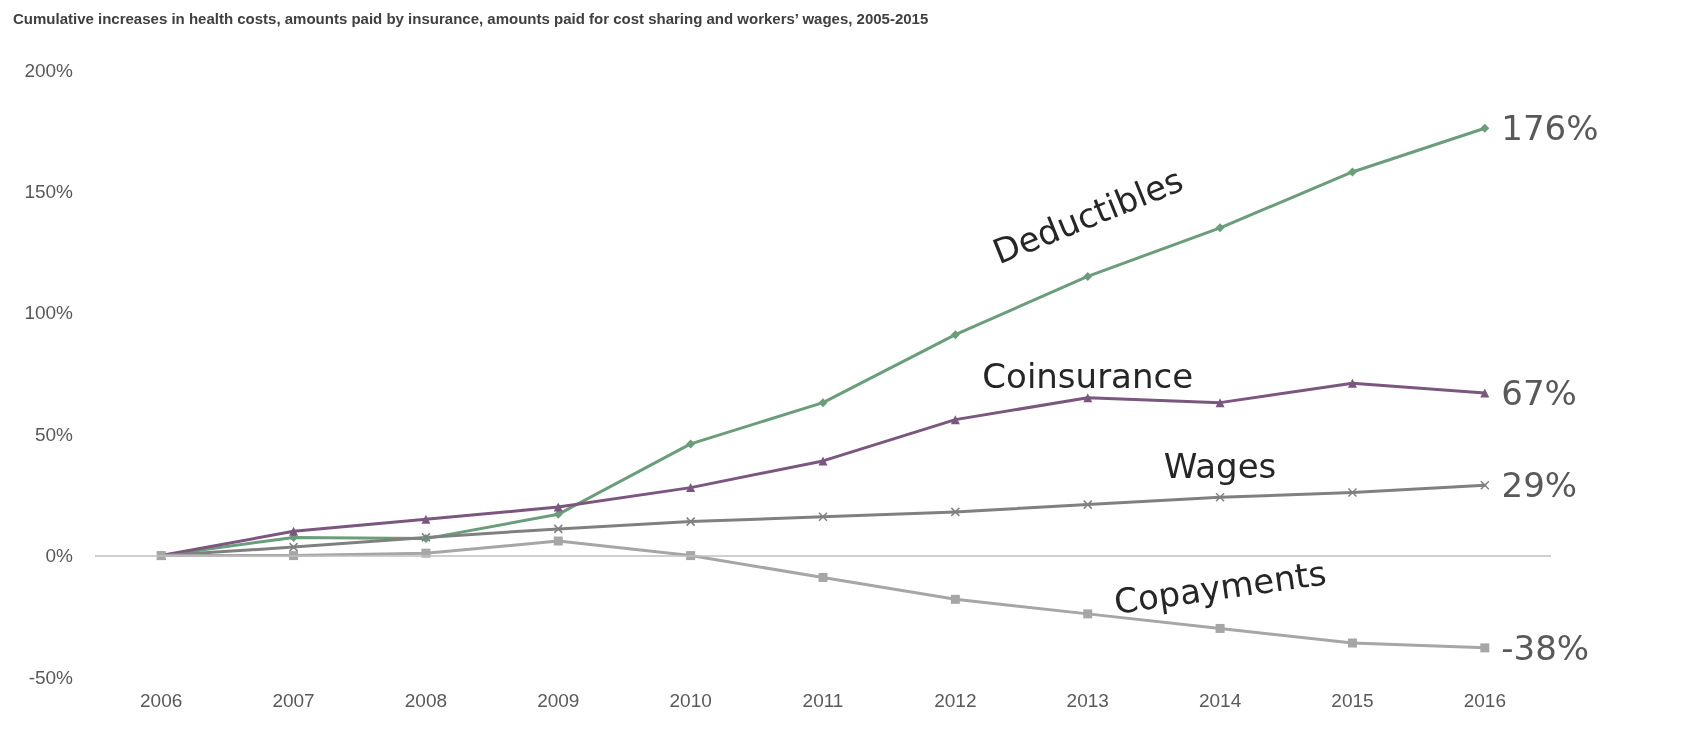 This screenshot has height=737, width=1701. What do you see at coordinates (1220, 587) in the screenshot?
I see `text: Copayments` at bounding box center [1220, 587].